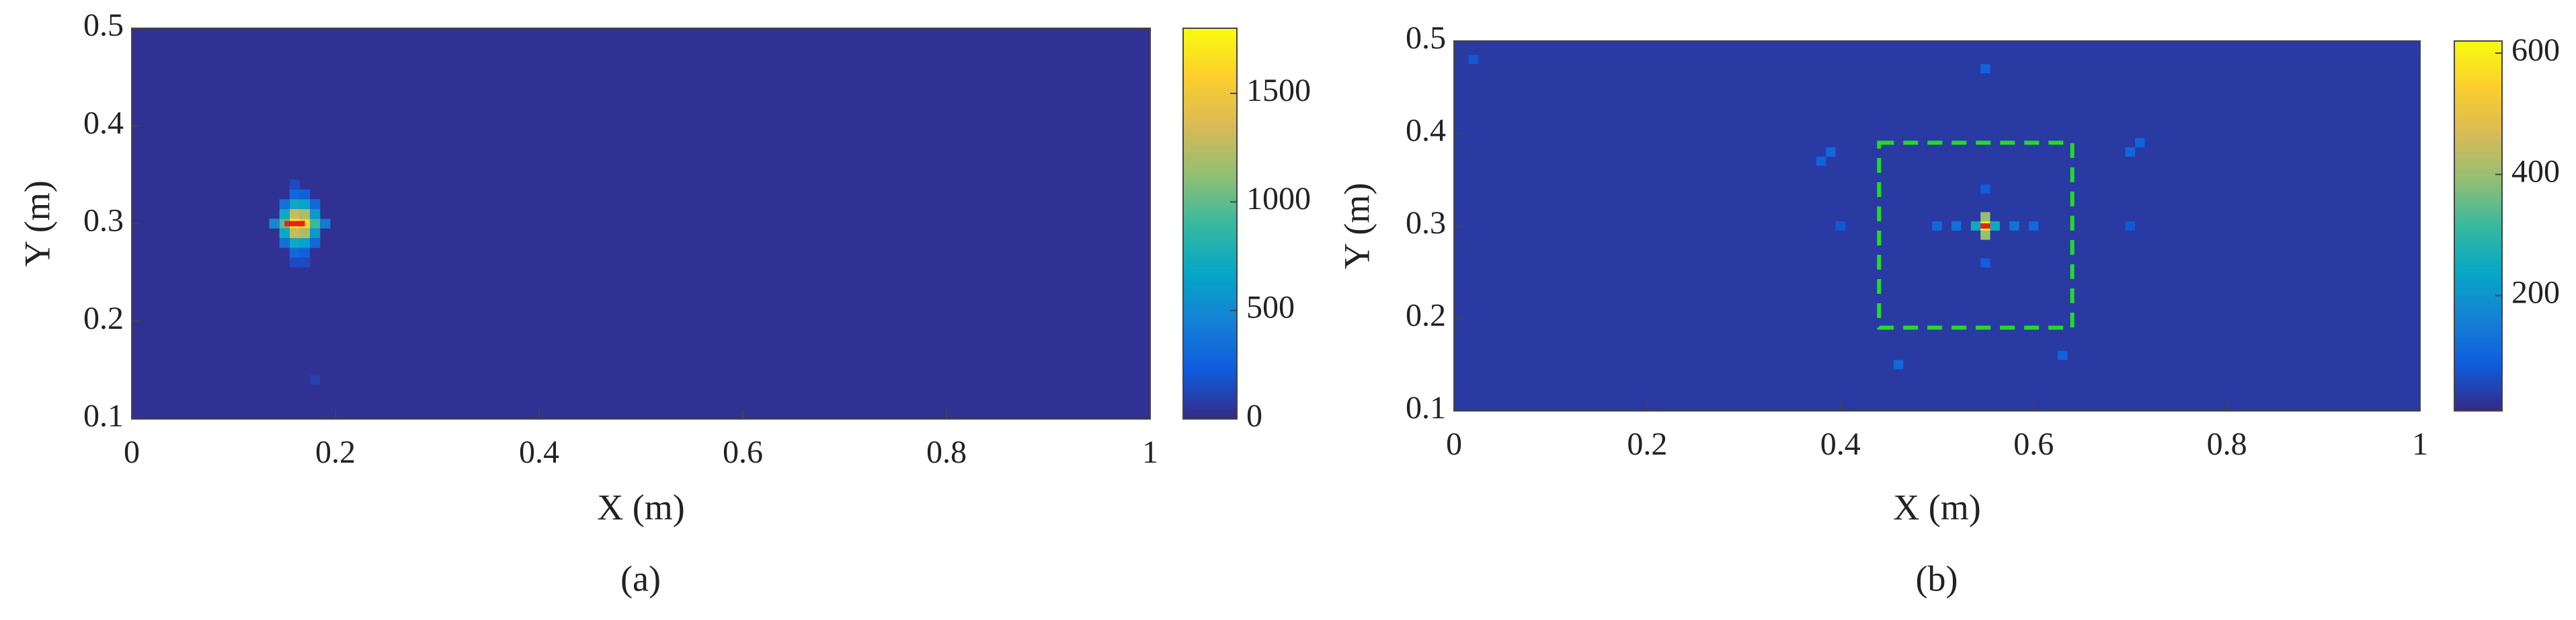 The height and width of the screenshot is (620, 2576). I want to click on x-tick-label: 0.2, so click(335, 452).